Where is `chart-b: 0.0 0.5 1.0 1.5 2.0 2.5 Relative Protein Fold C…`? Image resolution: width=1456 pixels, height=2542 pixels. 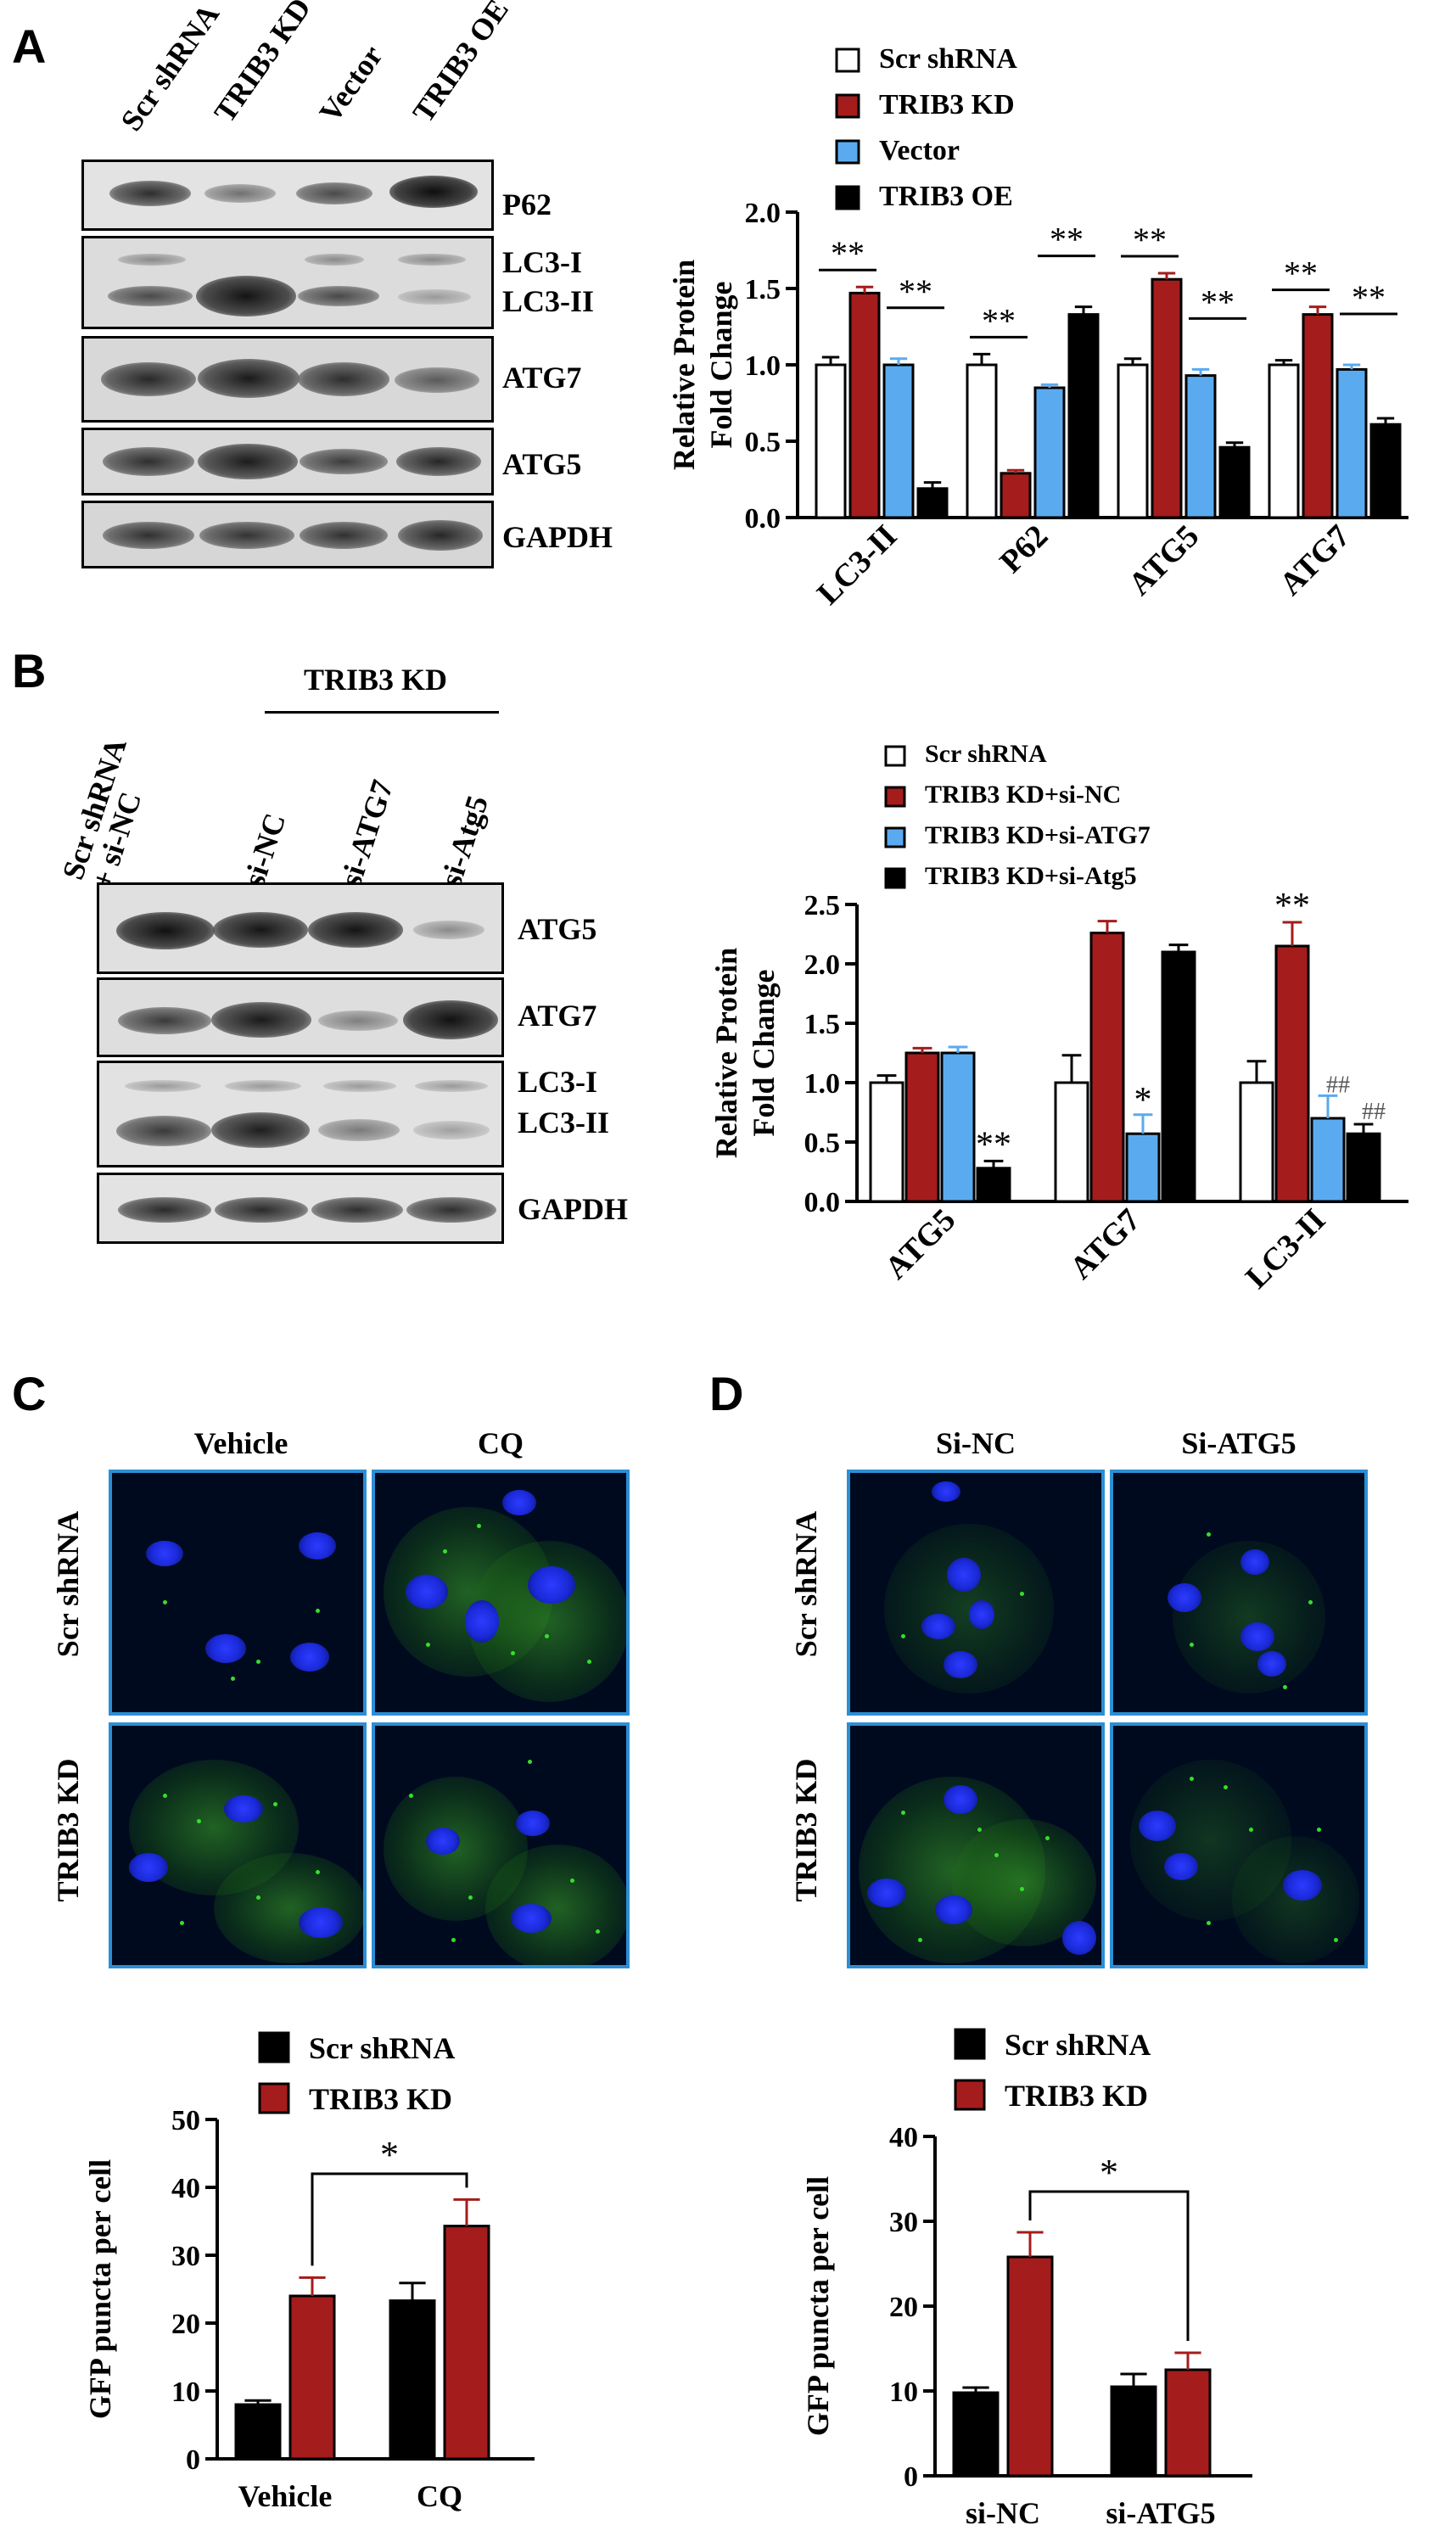 chart-b: 0.0 0.5 1.0 1.5 2.0 2.5 Relative Protein Fold C… is located at coordinates (1058, 1018).